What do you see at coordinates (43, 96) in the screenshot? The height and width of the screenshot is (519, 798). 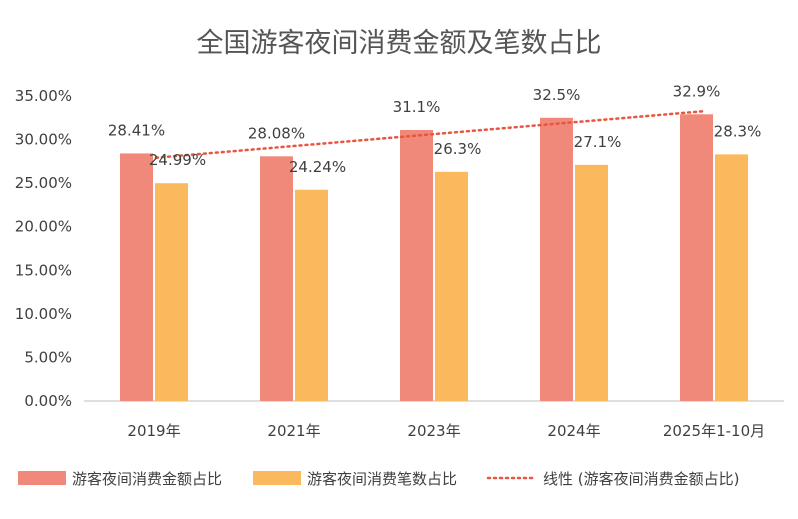 I see `y-tick-label: 35.00%` at bounding box center [43, 96].